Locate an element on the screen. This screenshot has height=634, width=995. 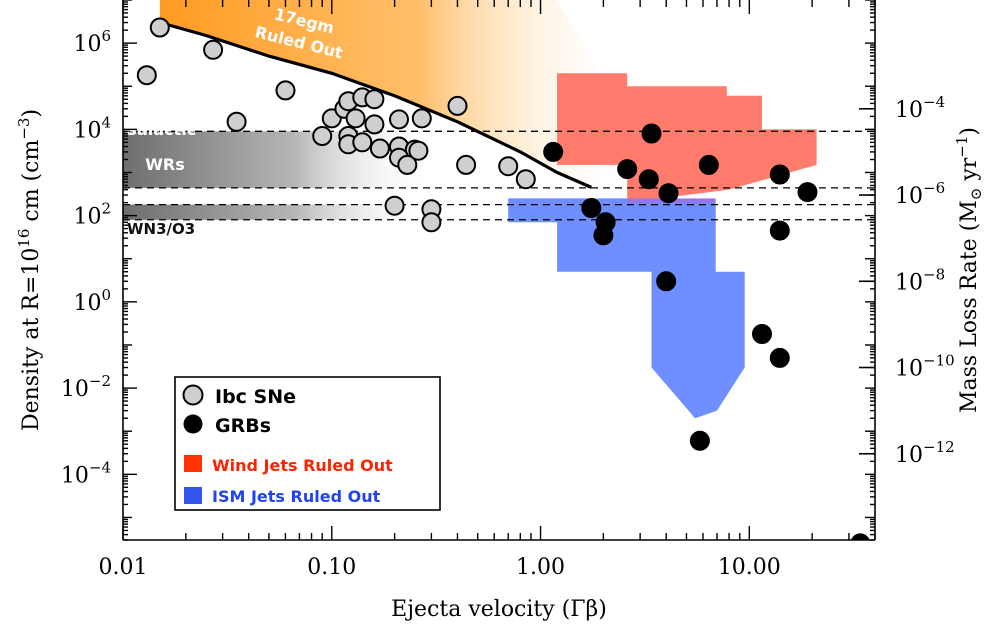
dashed-lines is located at coordinates (499, 175).